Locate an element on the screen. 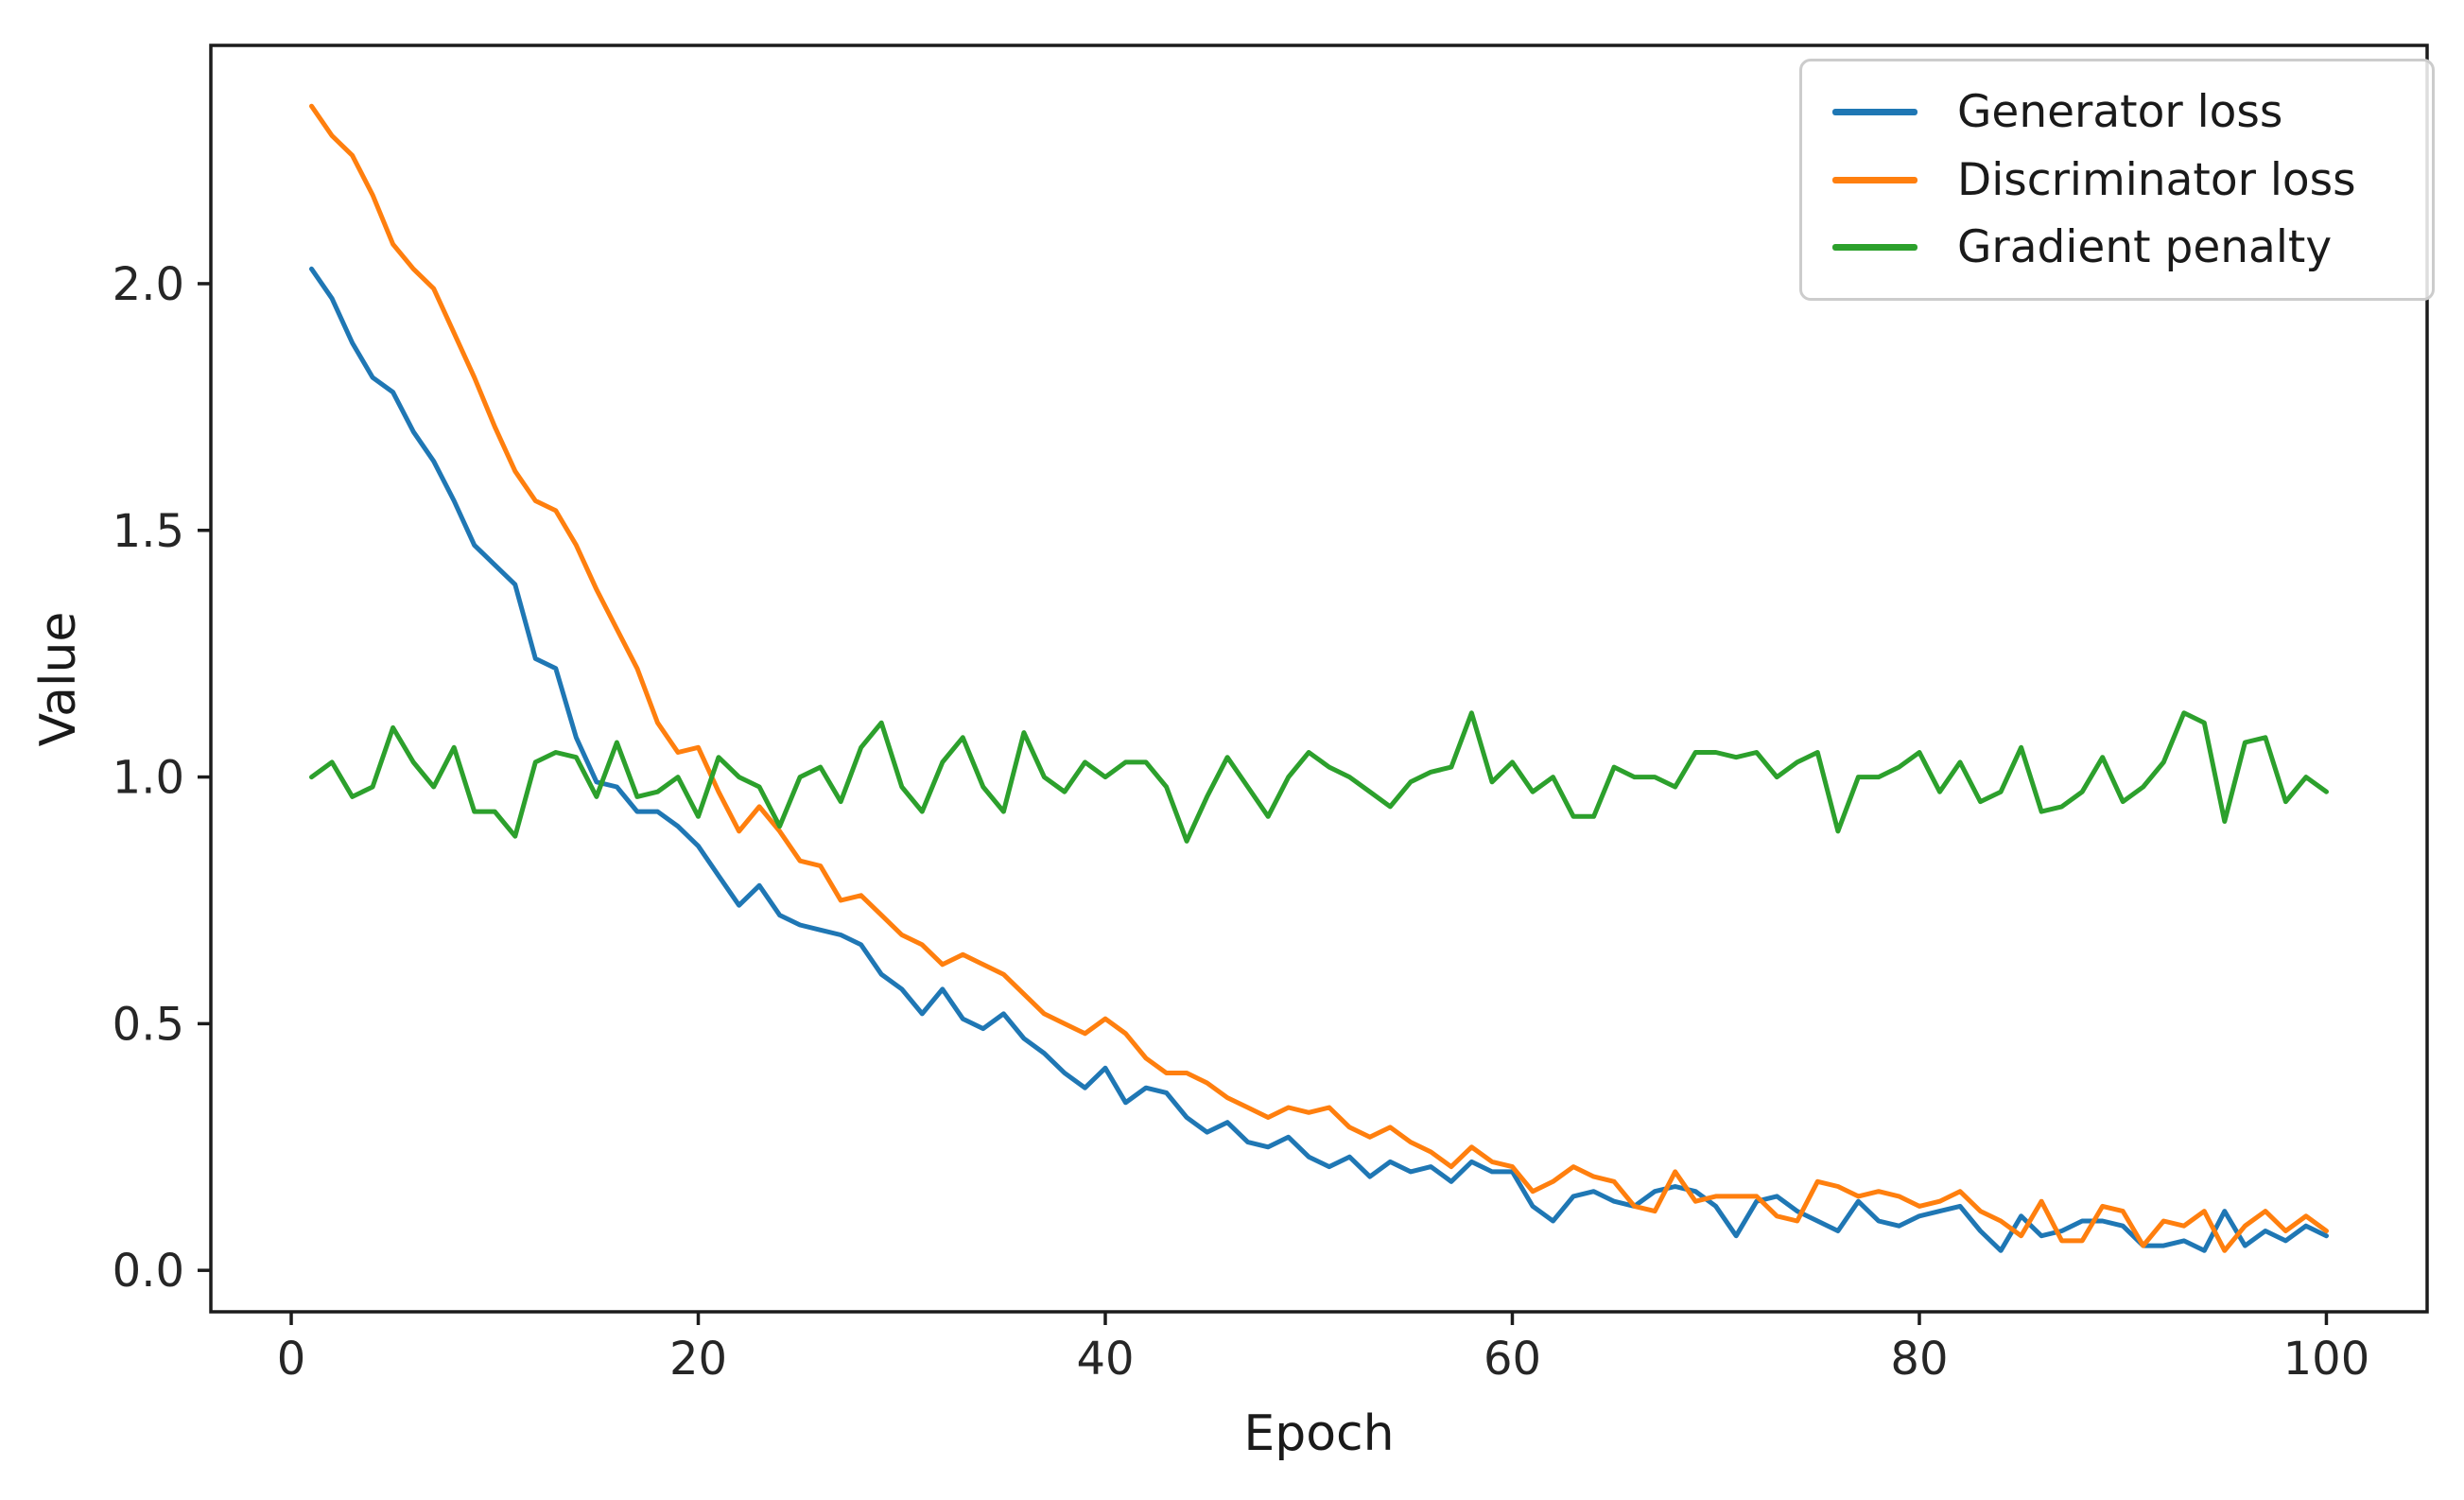 Image resolution: width=2464 pixels, height=1500 pixels. legend-label: Discriminator loss is located at coordinates (2156, 179).